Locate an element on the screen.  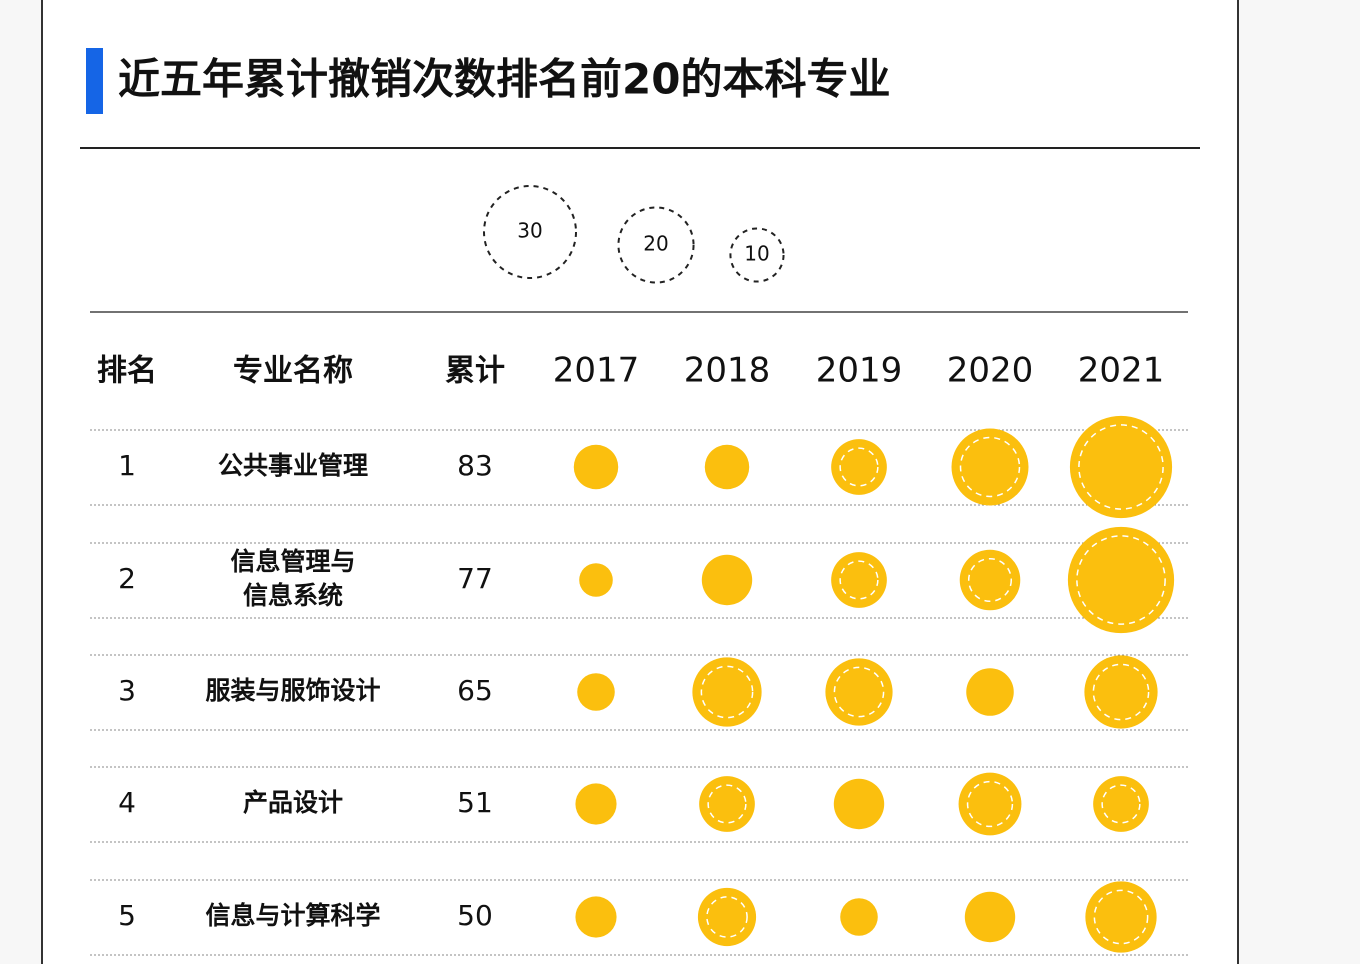
major-name: 公共事业管理 is located at coordinates (293, 465).